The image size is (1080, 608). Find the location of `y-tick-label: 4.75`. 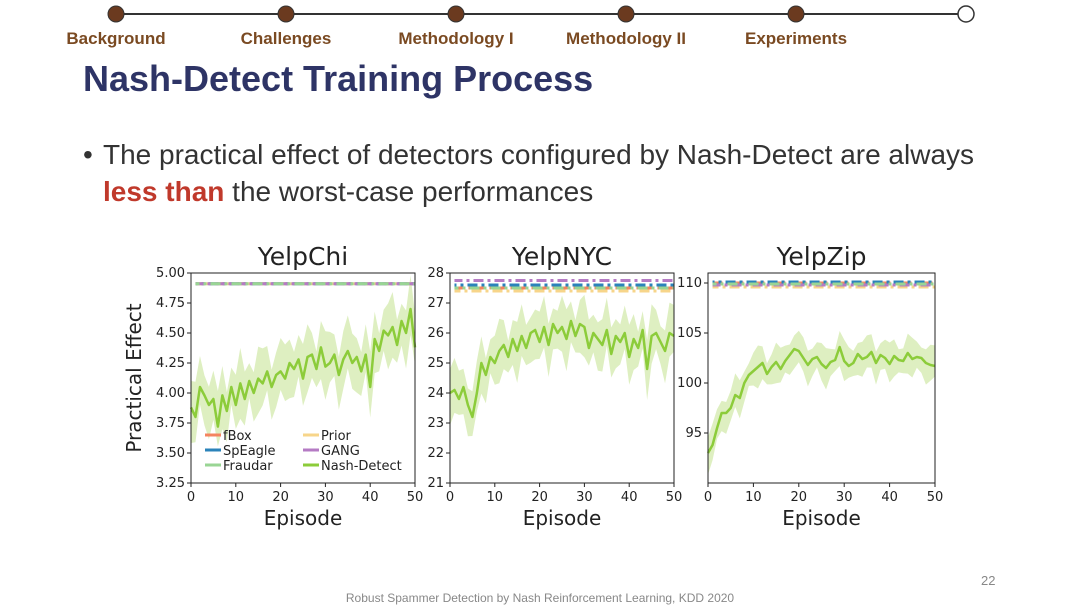

y-tick-label: 4.75 is located at coordinates (170, 303).